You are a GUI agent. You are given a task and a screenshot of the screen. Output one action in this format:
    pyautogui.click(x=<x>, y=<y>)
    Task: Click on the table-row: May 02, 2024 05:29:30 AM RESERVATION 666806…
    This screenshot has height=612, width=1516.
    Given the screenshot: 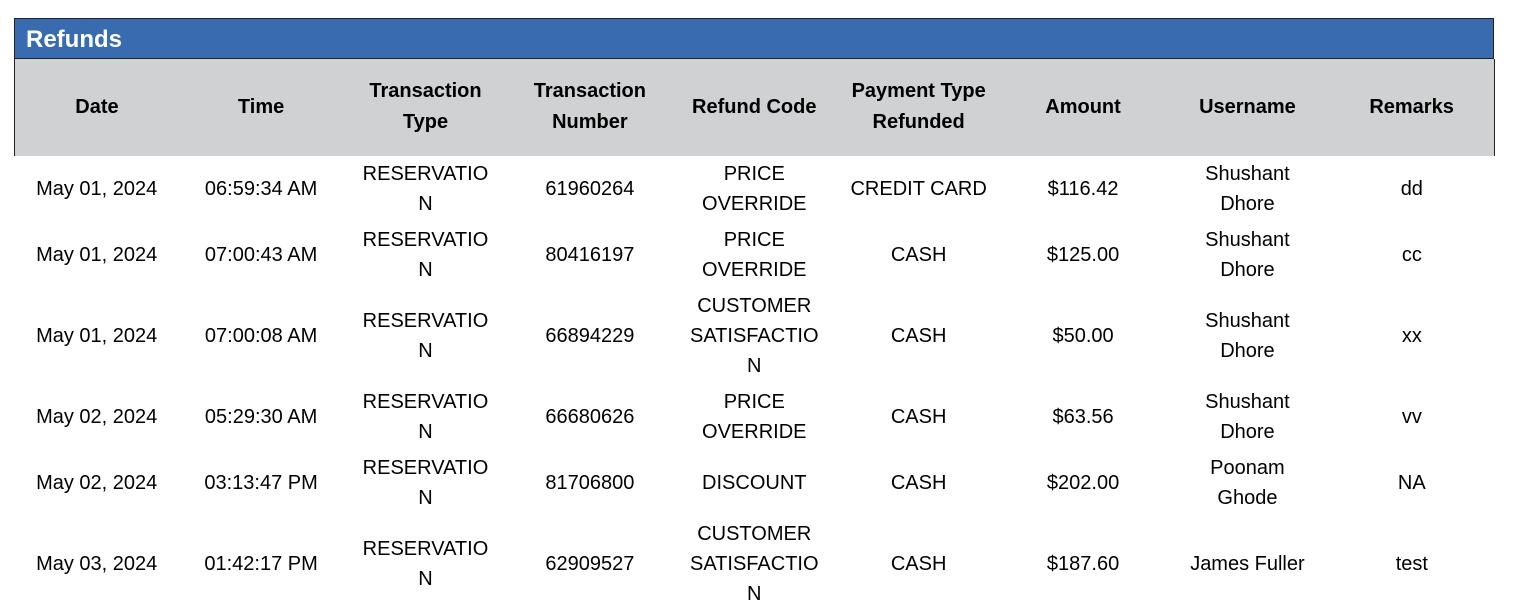 What is the action you would take?
    pyautogui.click(x=755, y=417)
    